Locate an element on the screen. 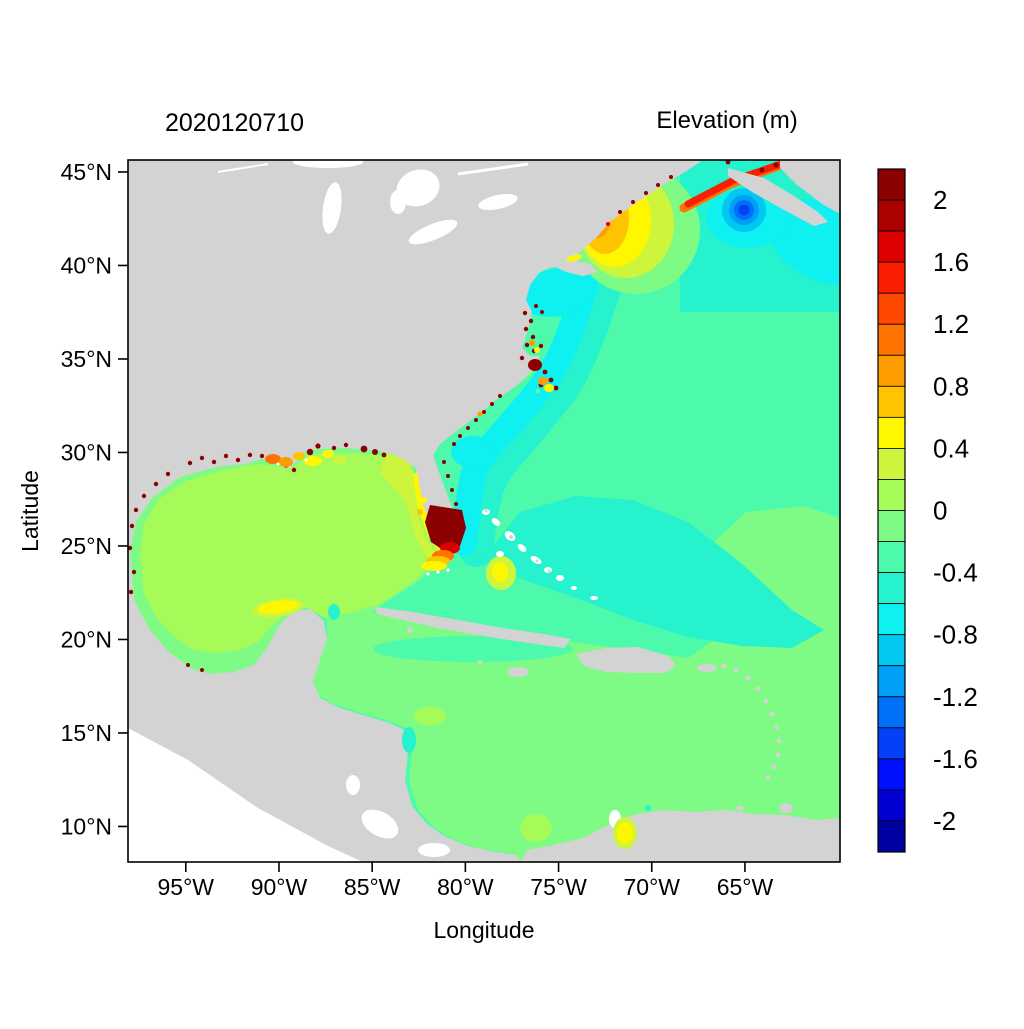 This screenshot has width=1024, height=1029. colorbar-tick-label: 0 is located at coordinates (940, 511).